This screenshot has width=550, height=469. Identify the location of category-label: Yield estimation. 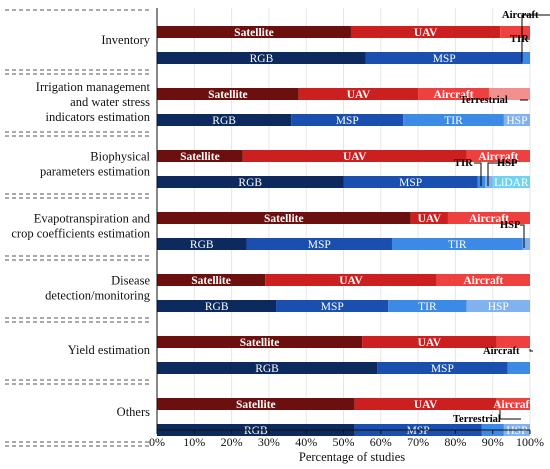
(109, 350).